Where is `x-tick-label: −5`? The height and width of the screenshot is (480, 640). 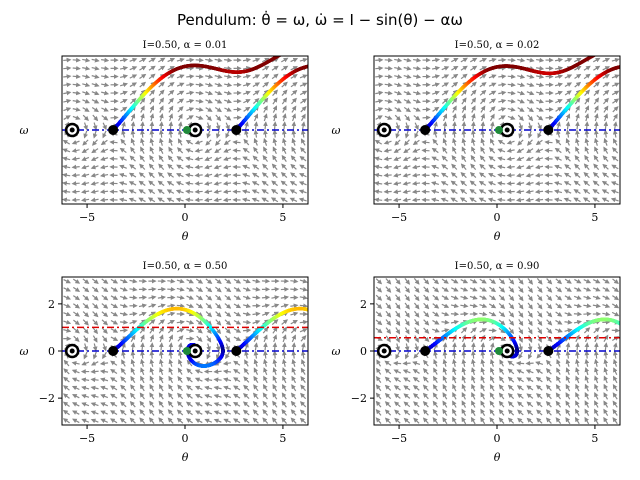
x-tick-label: −5 is located at coordinates (399, 217).